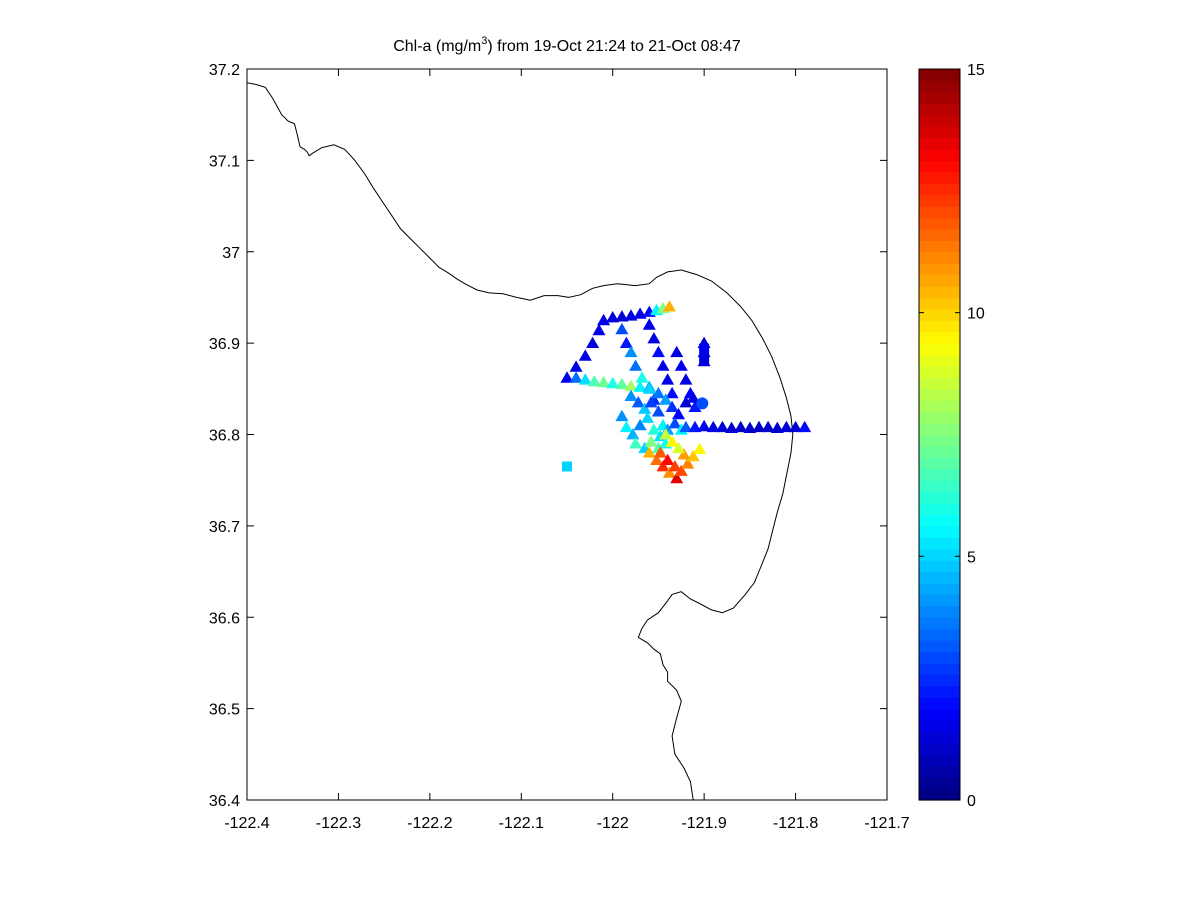 This screenshot has height=905, width=1200. What do you see at coordinates (484, 41) in the screenshot?
I see `chart-title-superscript: 3` at bounding box center [484, 41].